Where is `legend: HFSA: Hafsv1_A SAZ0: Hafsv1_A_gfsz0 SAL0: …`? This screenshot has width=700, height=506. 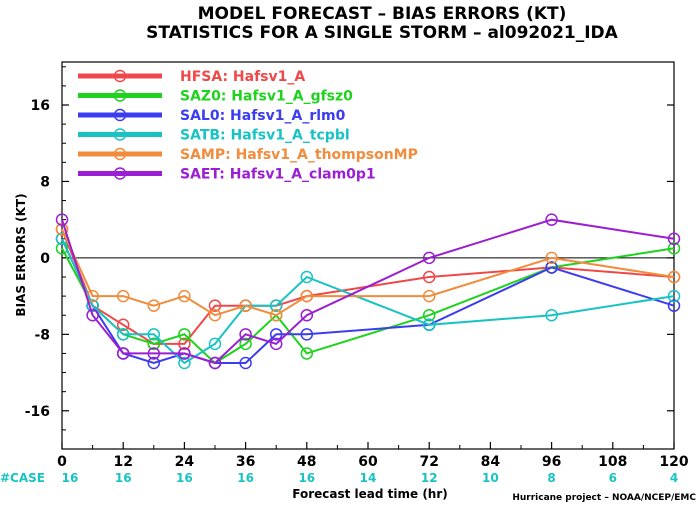 legend: HFSA: Hafsv1_A SAZ0: Hafsv1_A_gfsz0 SAL0: … is located at coordinates (248, 126).